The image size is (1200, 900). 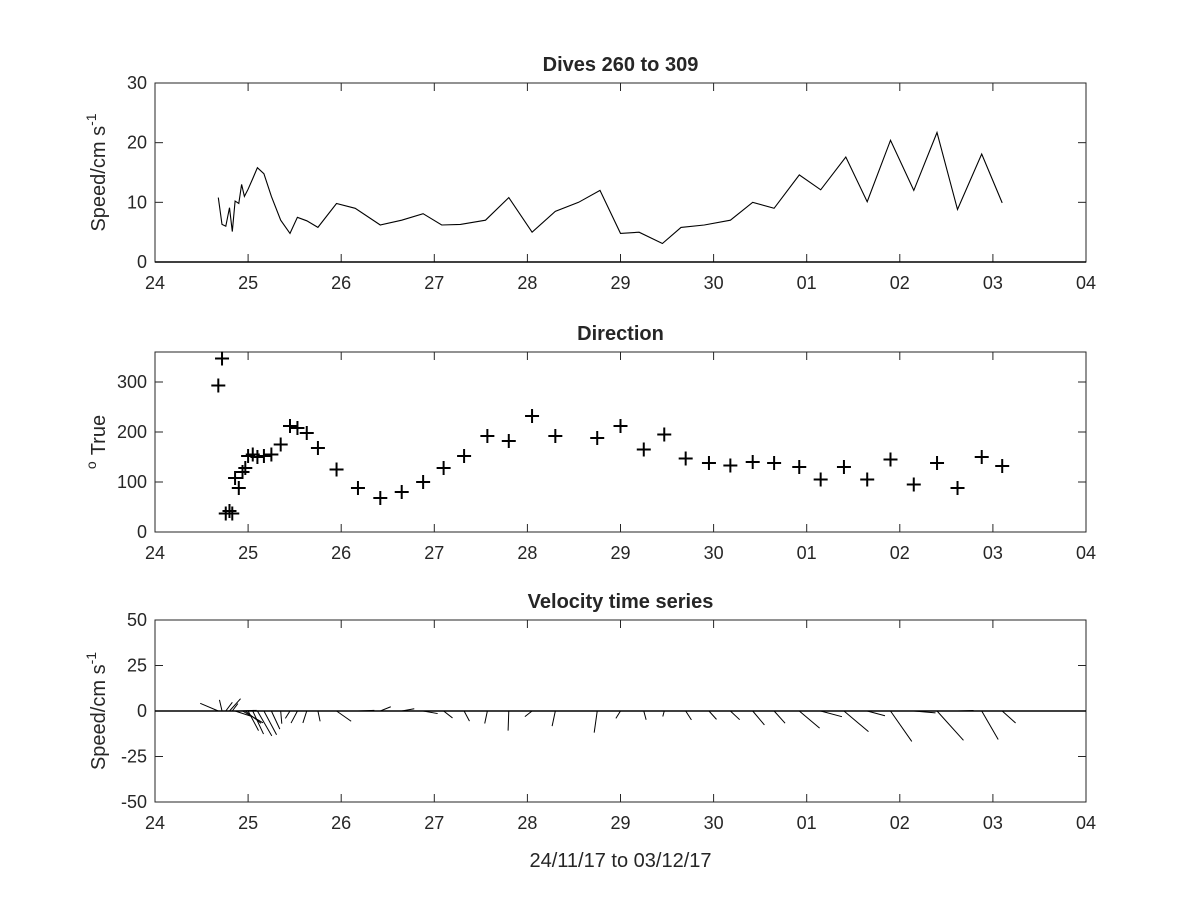 I want to click on direction-xtick-label: 01, so click(x=807, y=553).